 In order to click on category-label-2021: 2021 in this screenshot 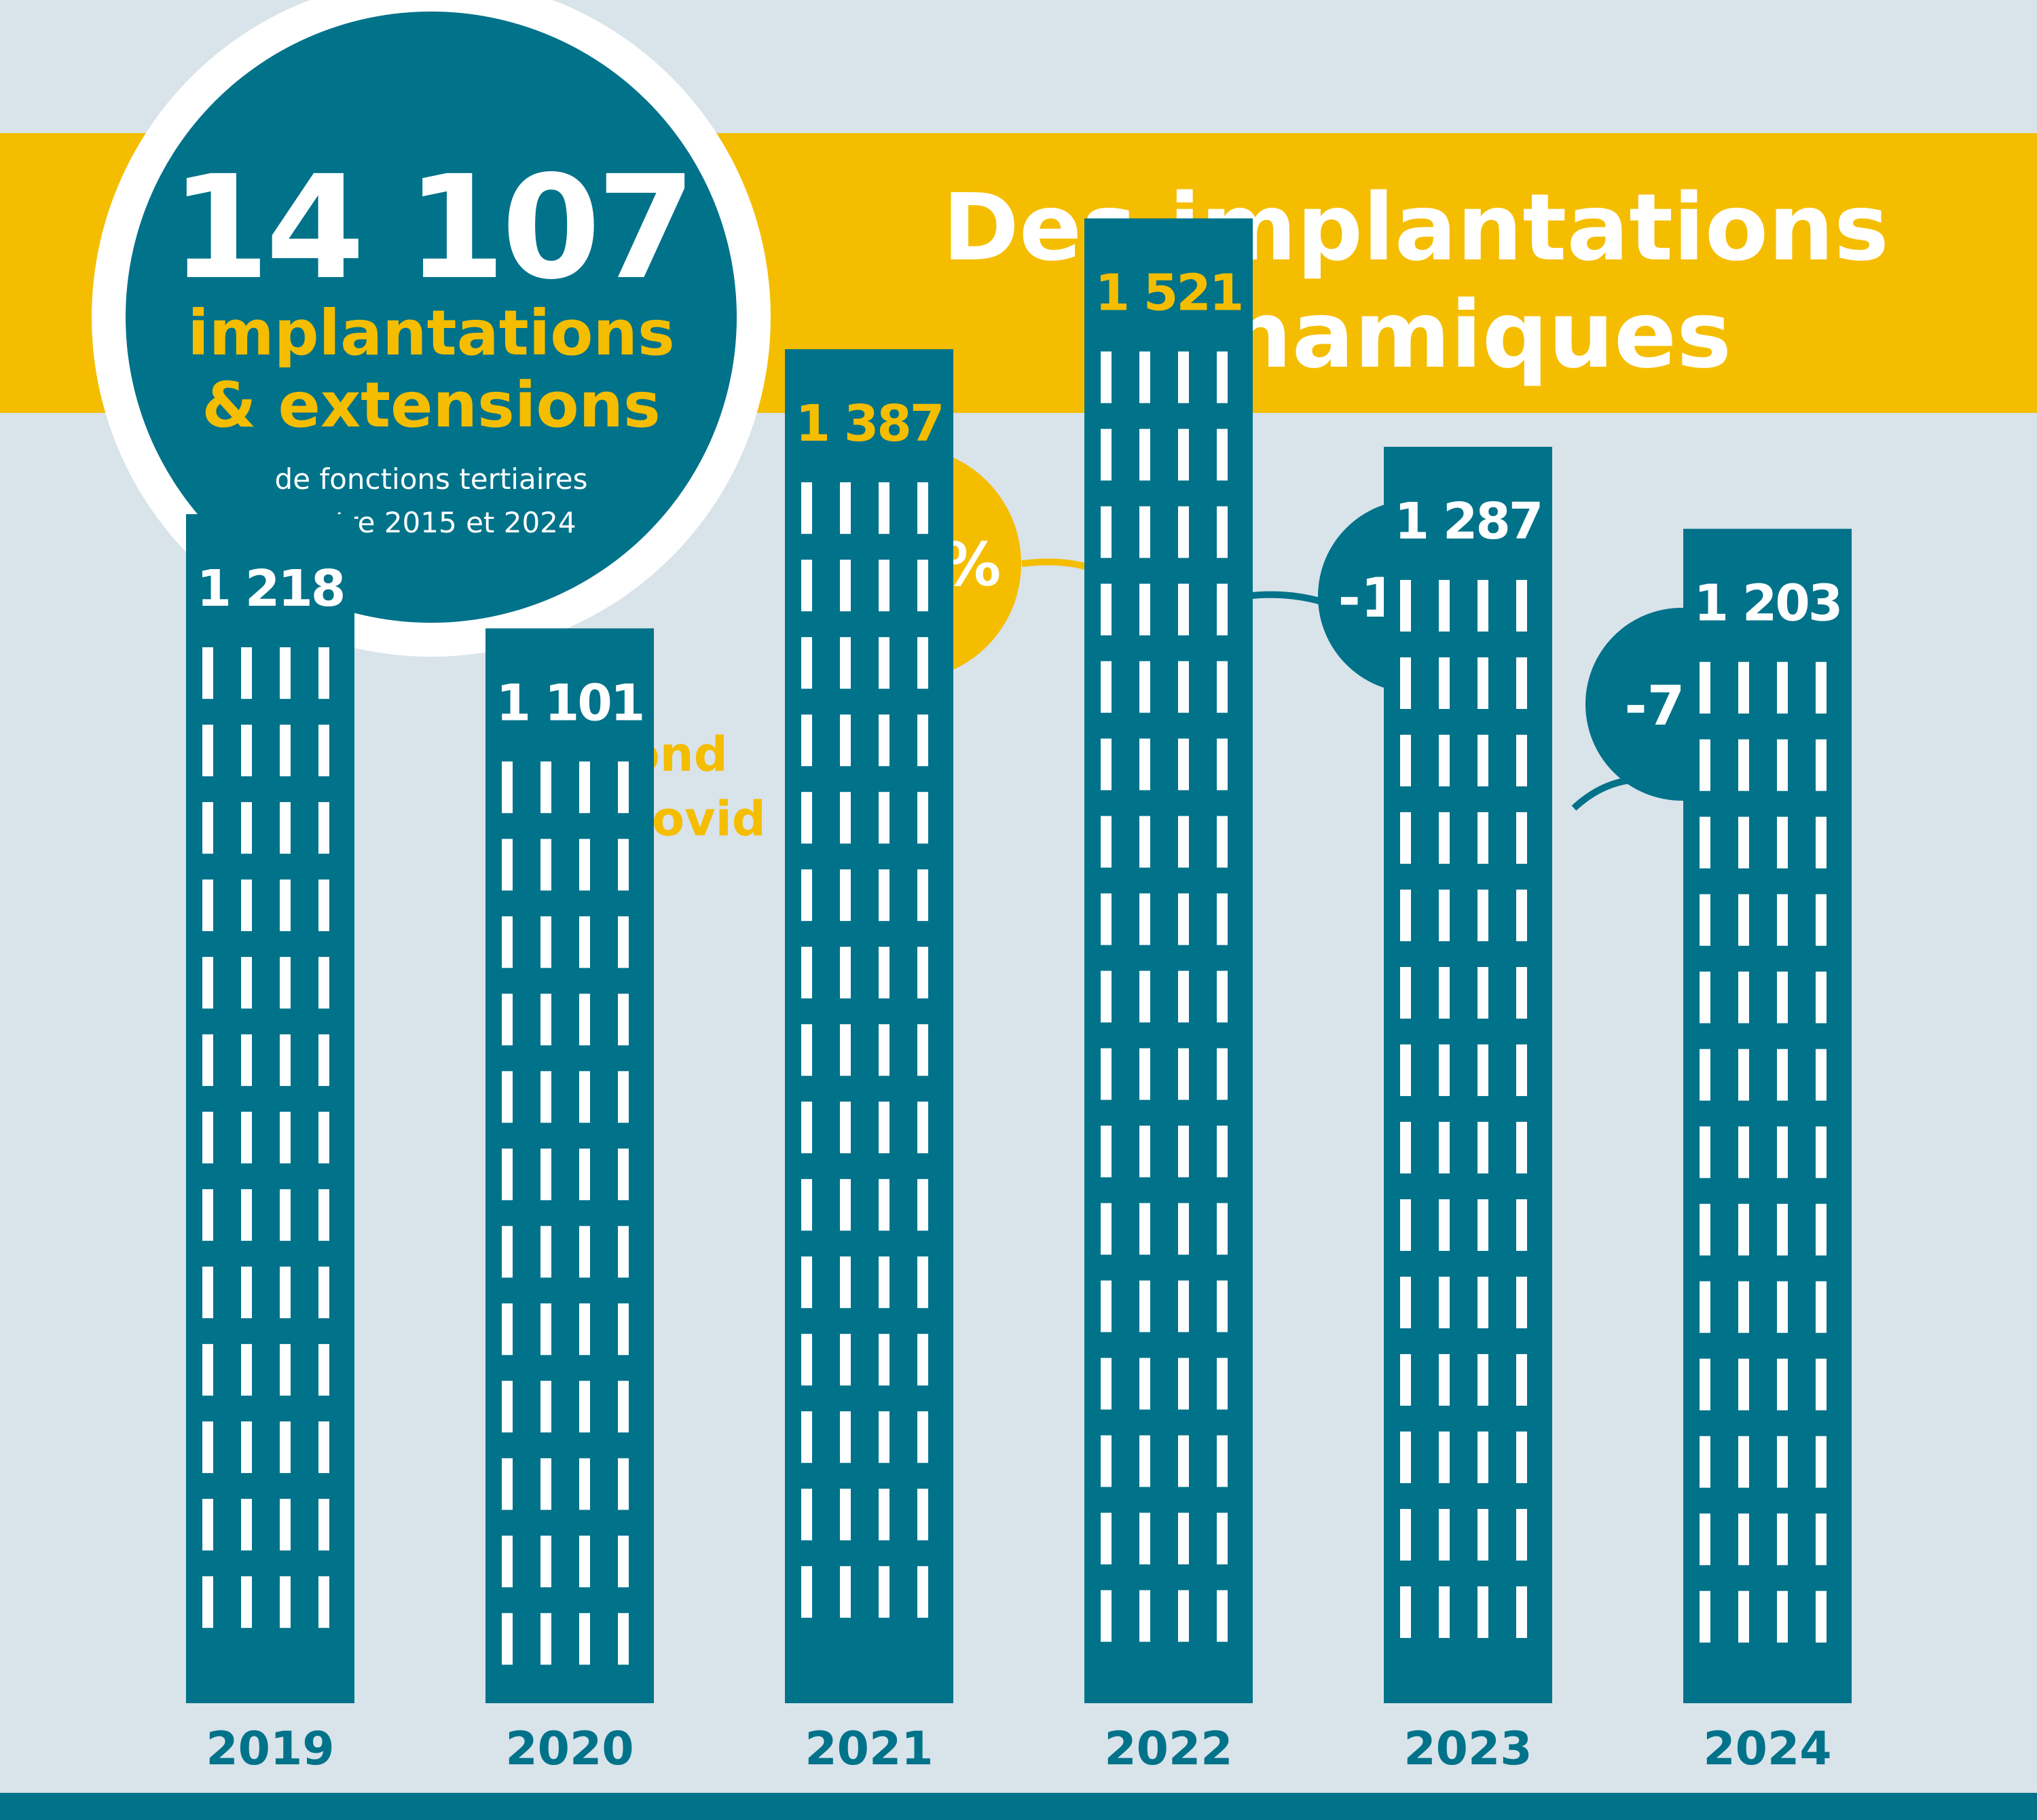, I will do `click(869, 1749)`.